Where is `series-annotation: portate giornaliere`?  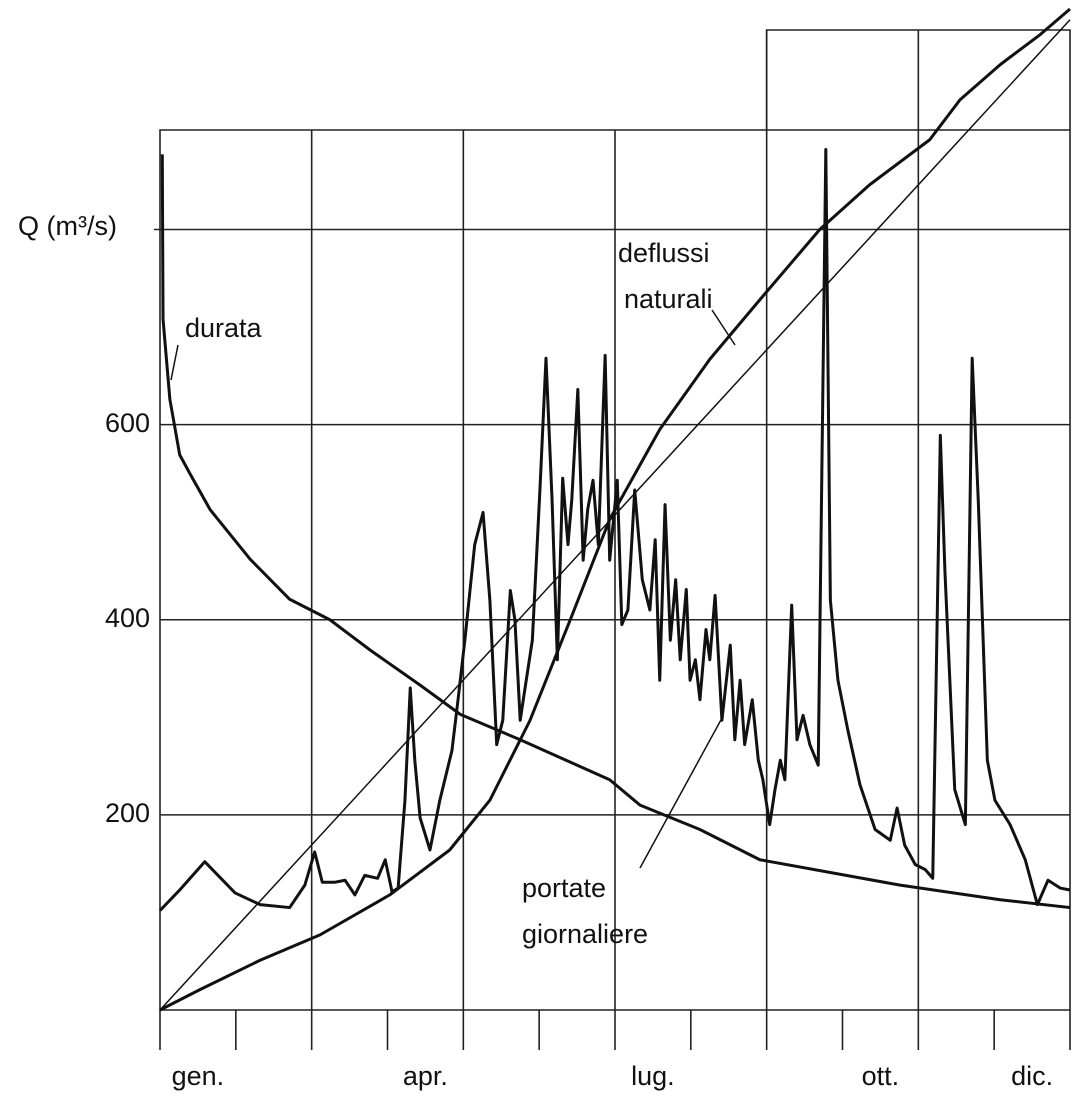
series-annotation: portate giornaliere is located at coordinates (585, 911).